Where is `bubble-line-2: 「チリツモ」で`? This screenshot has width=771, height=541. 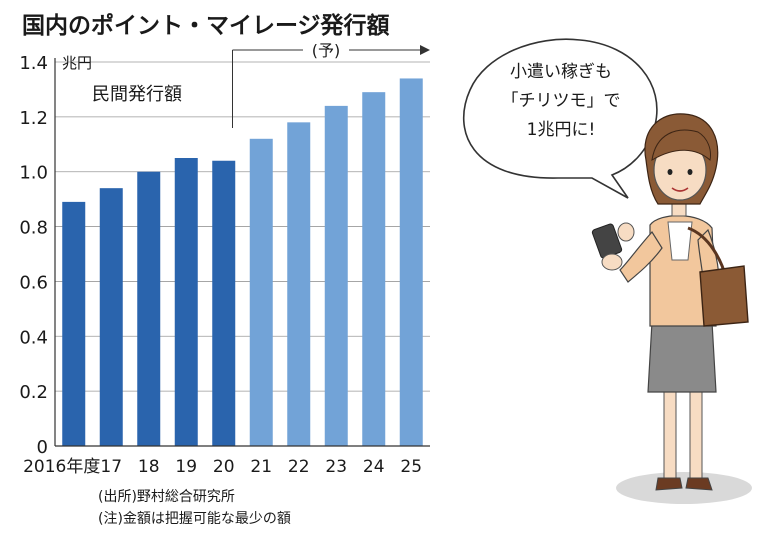
bubble-line-2: 「チリツモ」で is located at coordinates (561, 101).